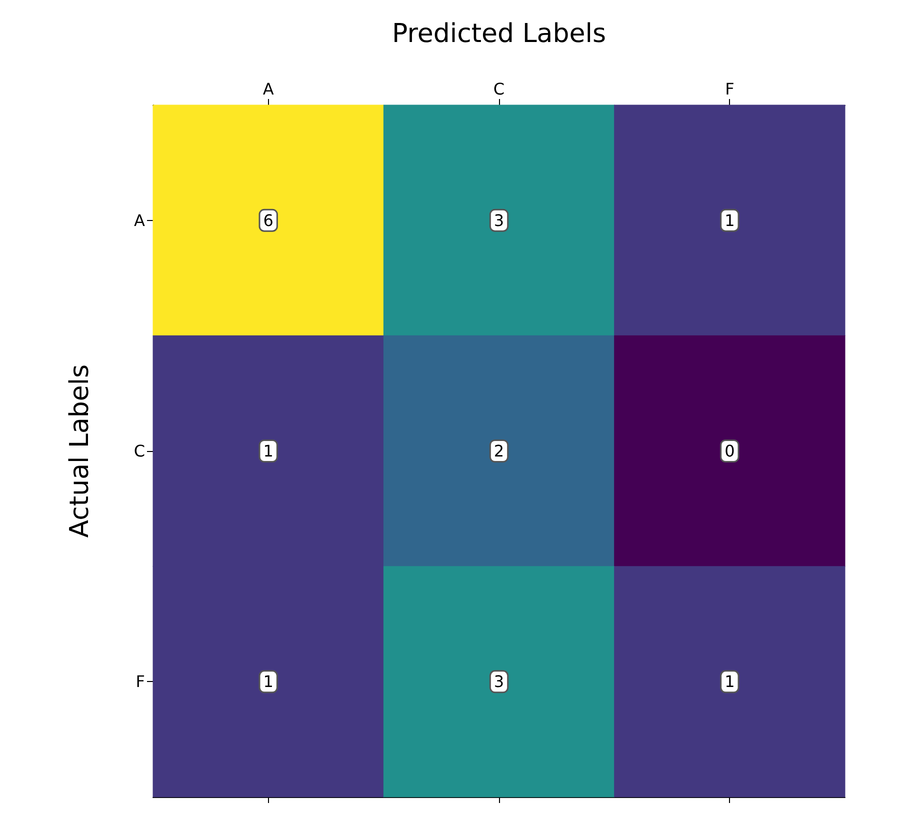 The width and height of the screenshot is (898, 824). I want to click on data-label: 0, so click(729, 451).